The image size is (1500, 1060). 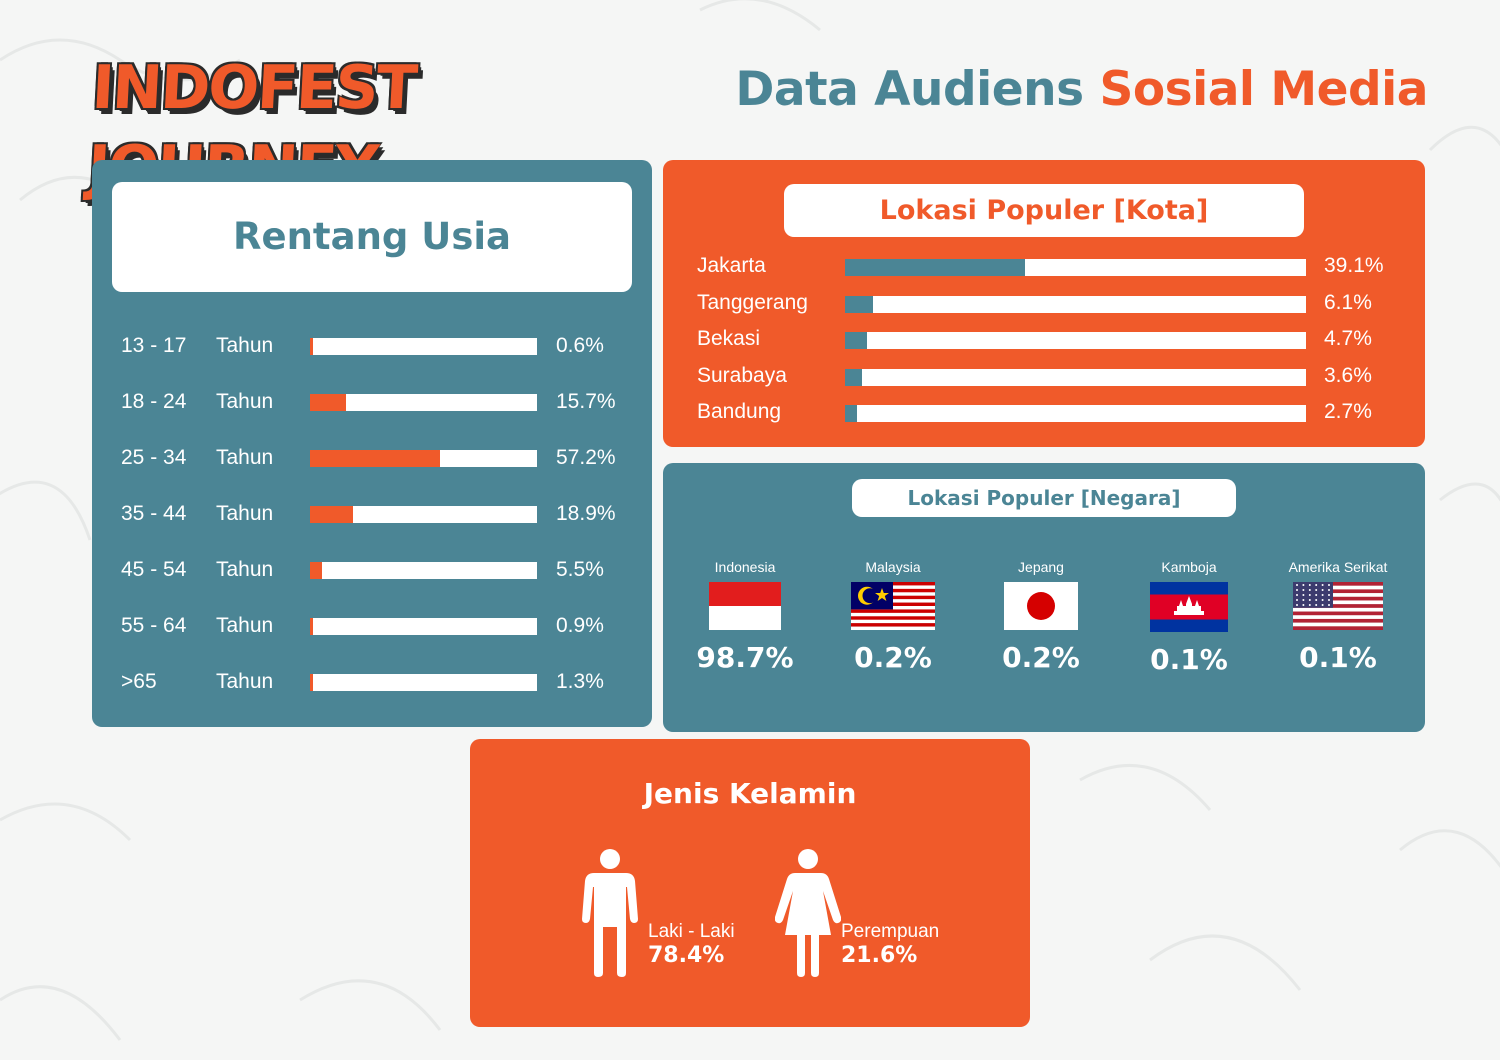 What do you see at coordinates (154, 345) in the screenshot?
I see `age-range: 13 - 17` at bounding box center [154, 345].